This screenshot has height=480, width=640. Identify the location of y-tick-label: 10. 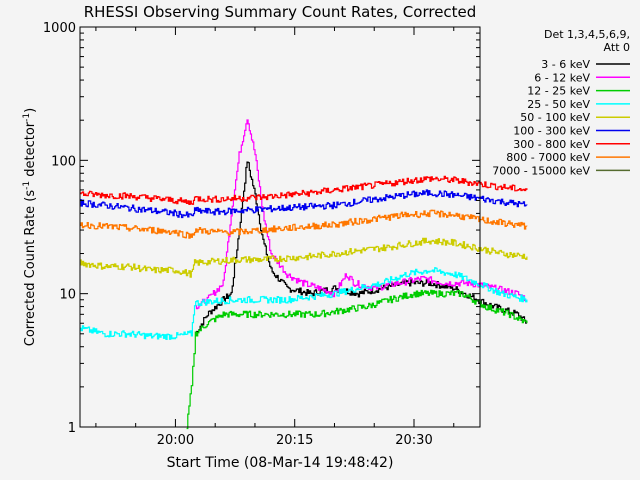
(67, 295).